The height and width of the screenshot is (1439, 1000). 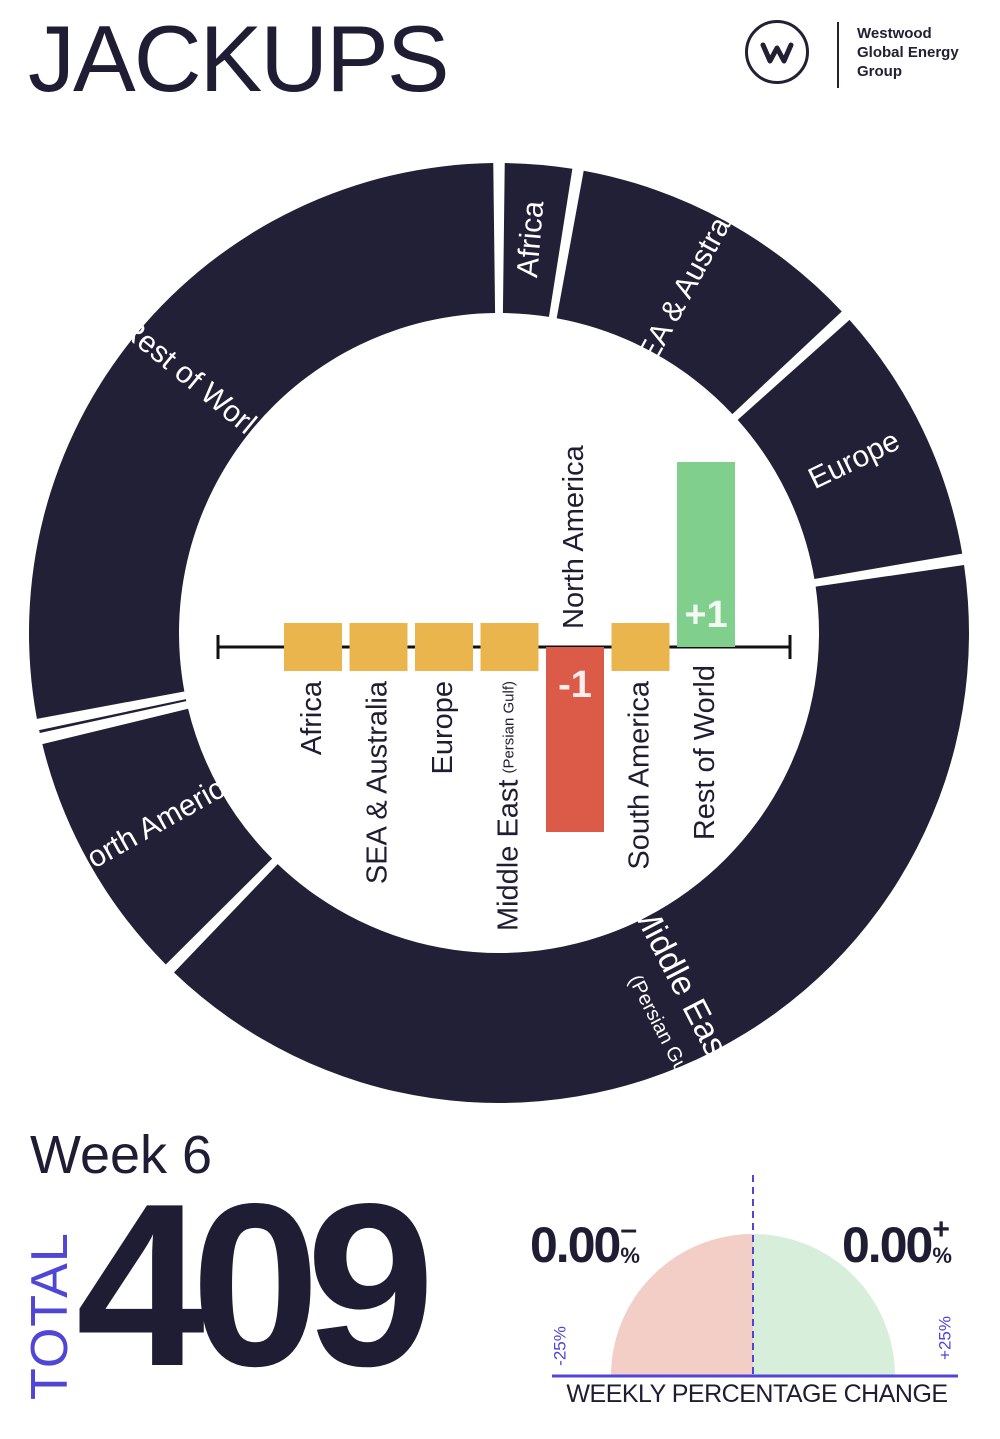 What do you see at coordinates (699, 292) in the screenshot?
I see `donut-segment-sea-australia` at bounding box center [699, 292].